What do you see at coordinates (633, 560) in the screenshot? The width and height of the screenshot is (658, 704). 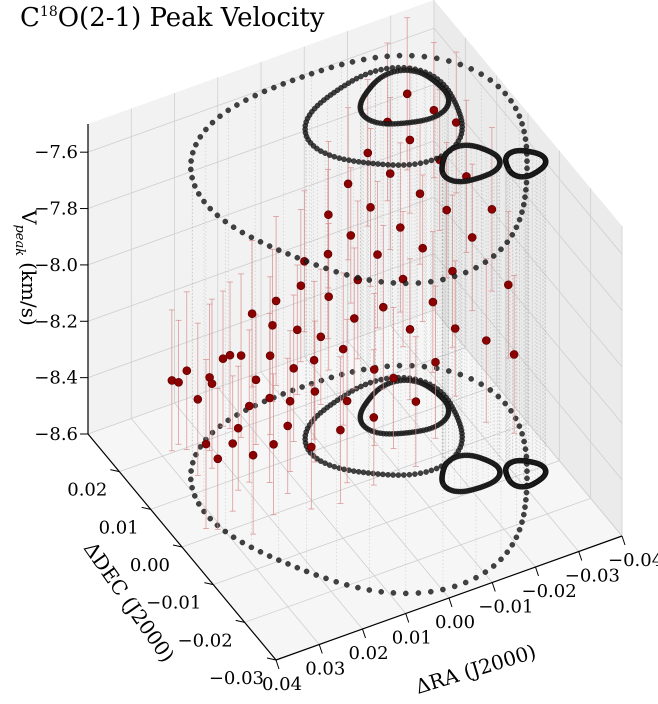 I see `x-tick-label: −0.04` at bounding box center [633, 560].